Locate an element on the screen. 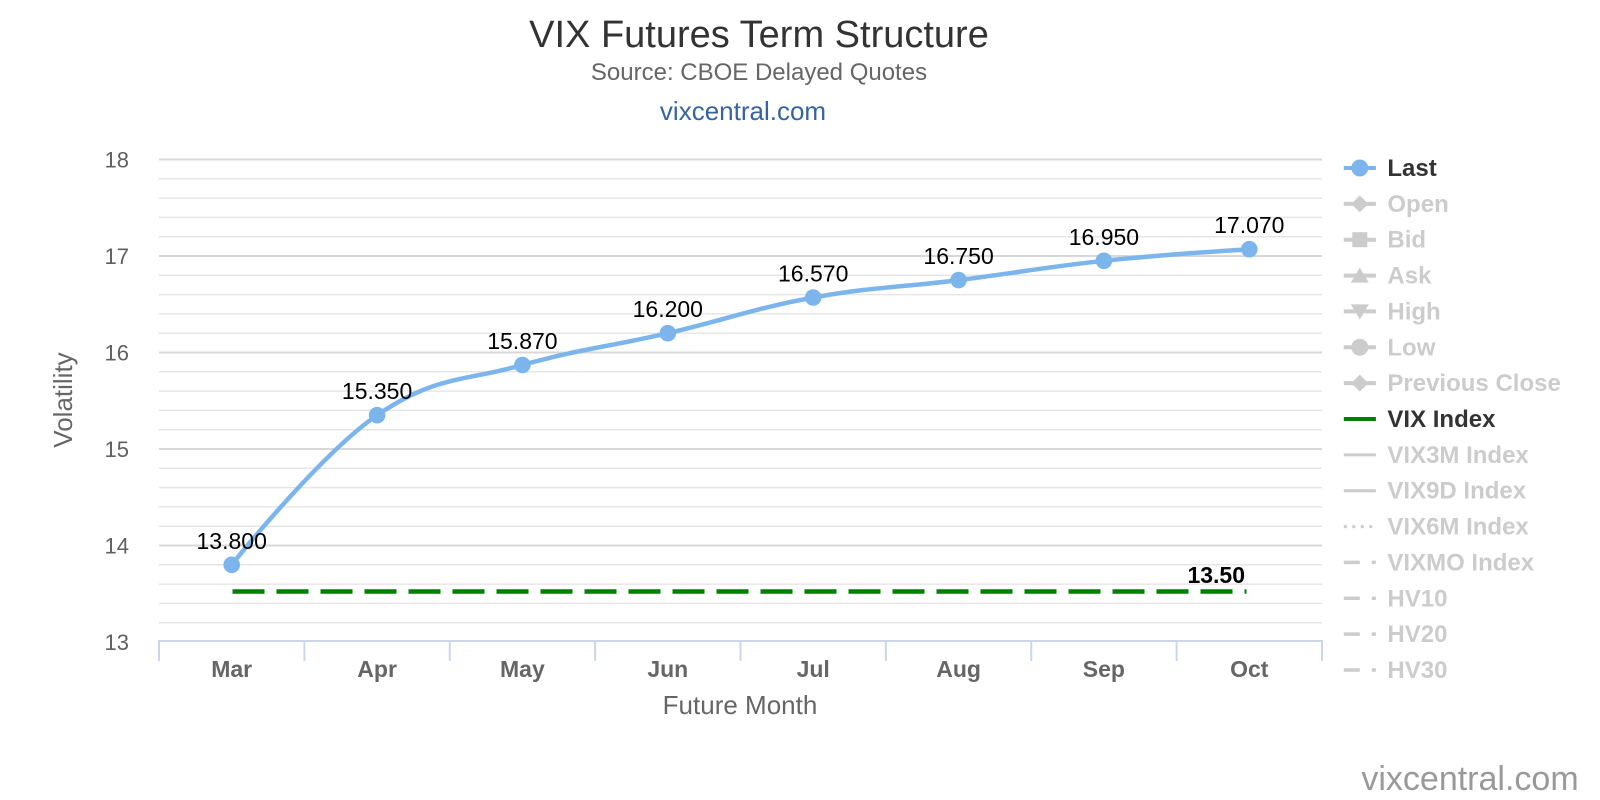  svg-text: Apr is located at coordinates (377, 669).